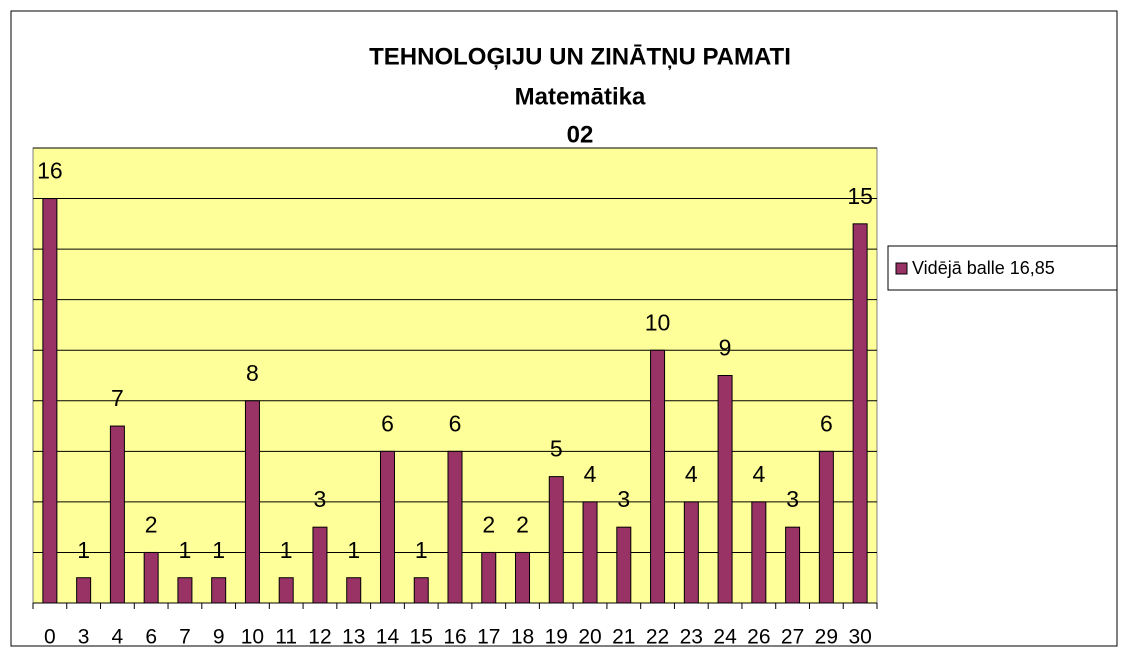 The image size is (1129, 658). I want to click on data-label: 5, so click(556, 449).